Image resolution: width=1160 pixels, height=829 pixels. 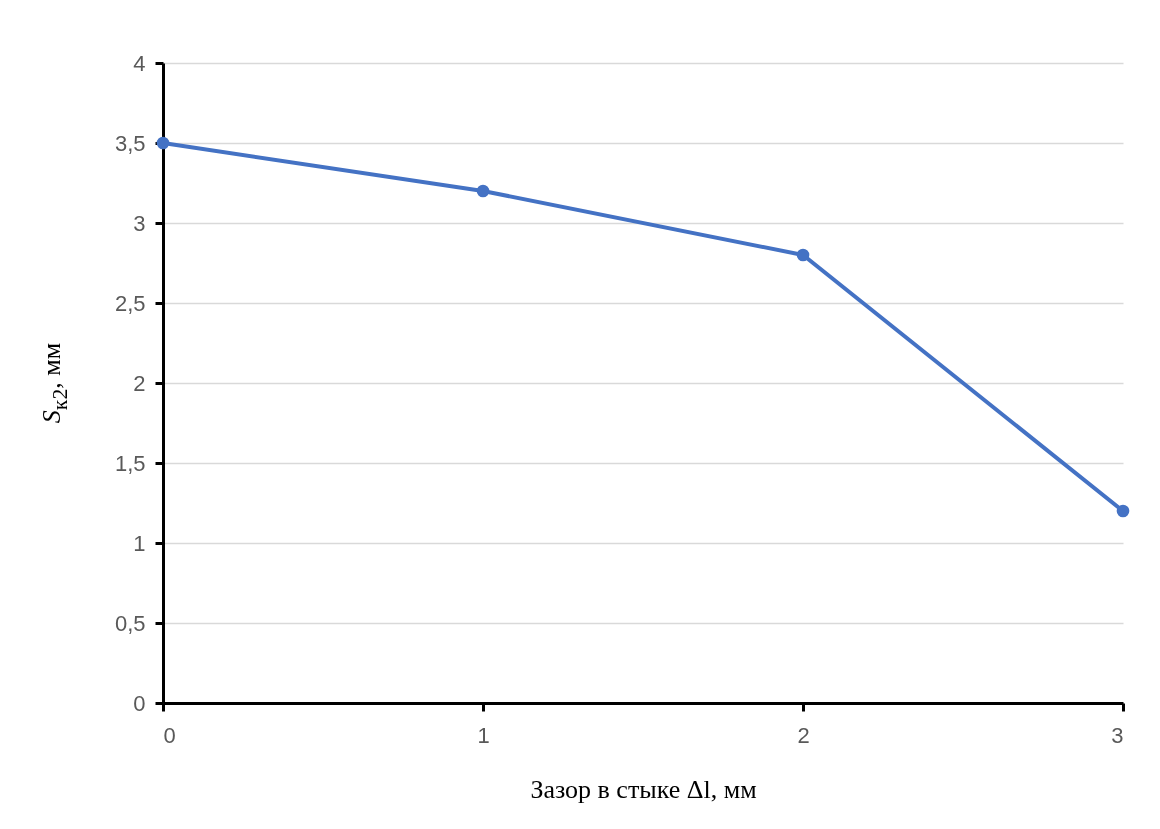 What do you see at coordinates (643, 789) in the screenshot?
I see `x-axis-title: Зазор в стыке Δl, мм` at bounding box center [643, 789].